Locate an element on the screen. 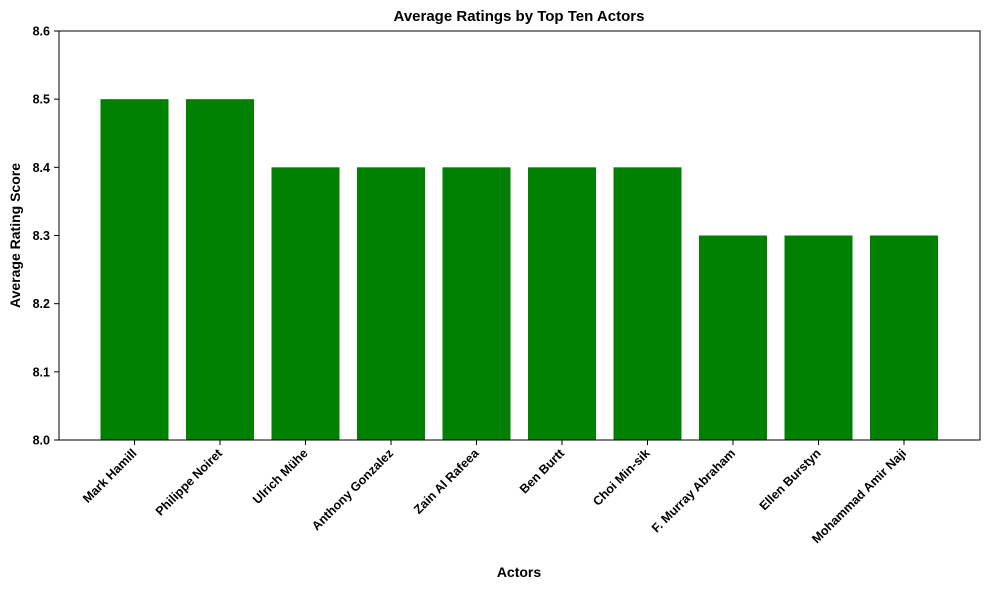  y-tick-label: 8.1 is located at coordinates (41, 372).